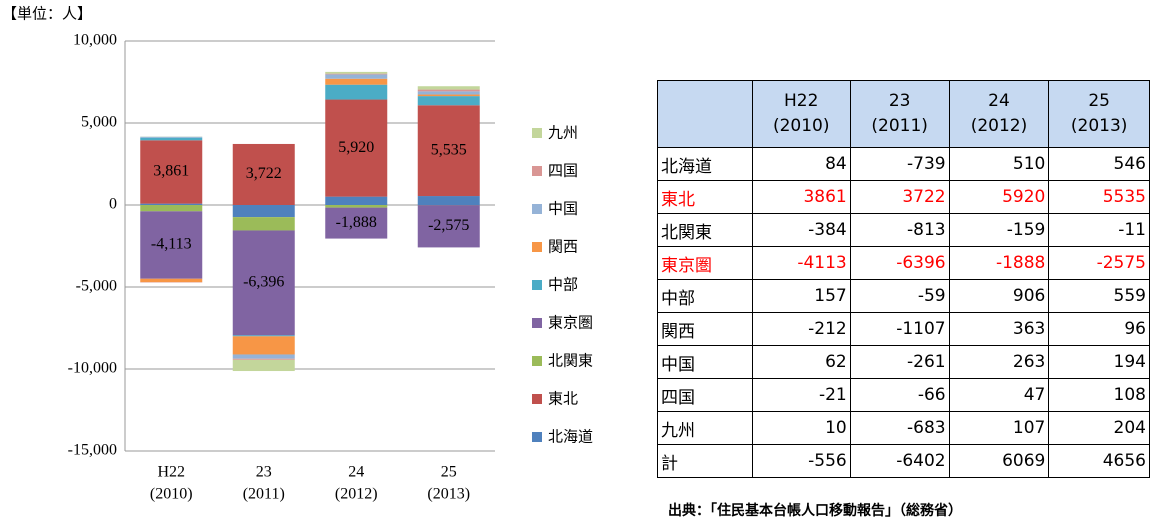 This screenshot has width=1150, height=526. Describe the element at coordinates (1099, 296) in the screenshot. I see `cell: 559` at that location.